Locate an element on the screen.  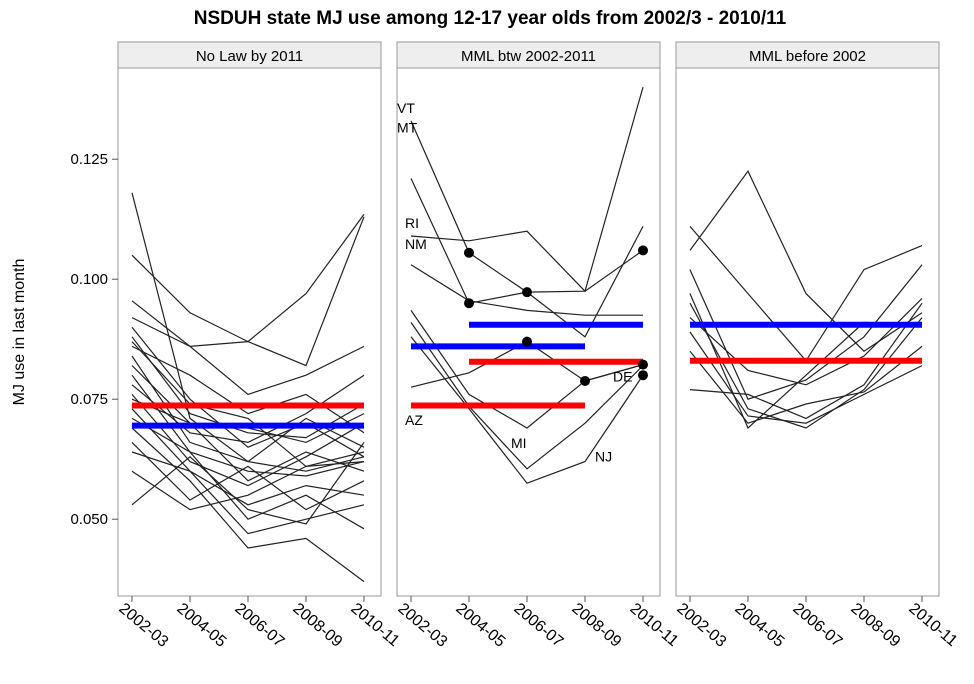
strip-title: MML btw 2002-2011 is located at coordinates (528, 56).